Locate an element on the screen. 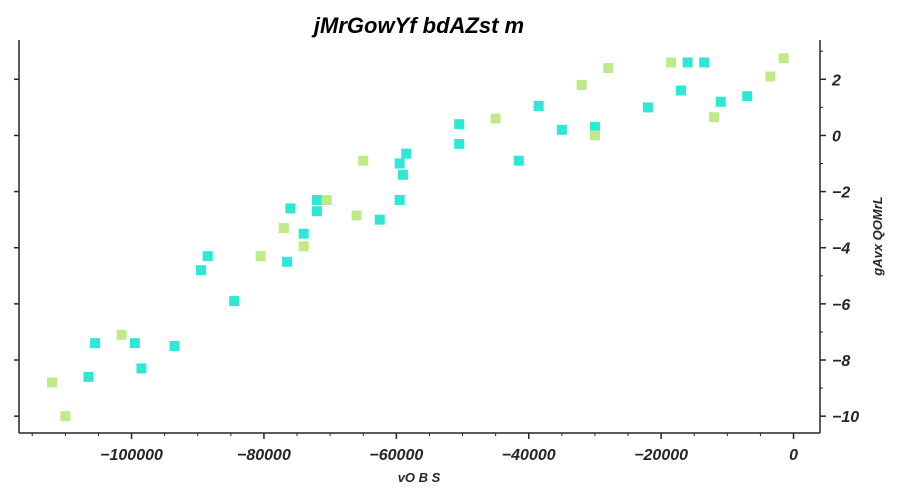 The height and width of the screenshot is (500, 900). y-tick-label: 0 is located at coordinates (836, 136).